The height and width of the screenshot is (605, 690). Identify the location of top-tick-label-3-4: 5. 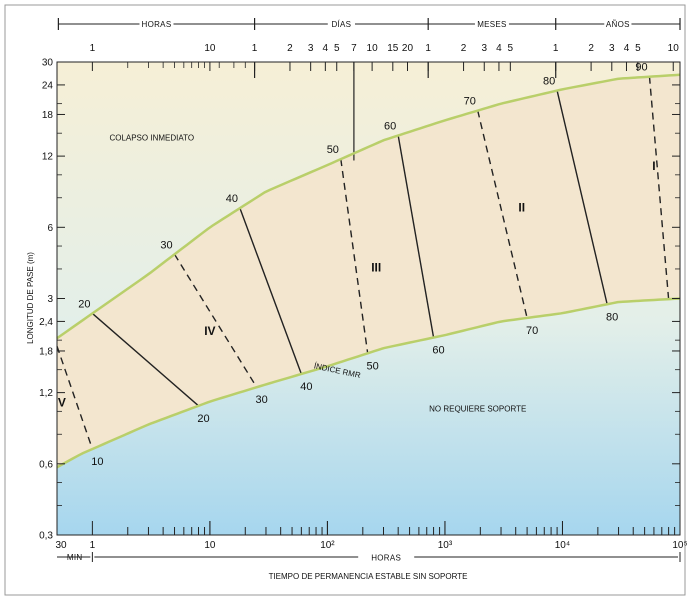
(638, 48).